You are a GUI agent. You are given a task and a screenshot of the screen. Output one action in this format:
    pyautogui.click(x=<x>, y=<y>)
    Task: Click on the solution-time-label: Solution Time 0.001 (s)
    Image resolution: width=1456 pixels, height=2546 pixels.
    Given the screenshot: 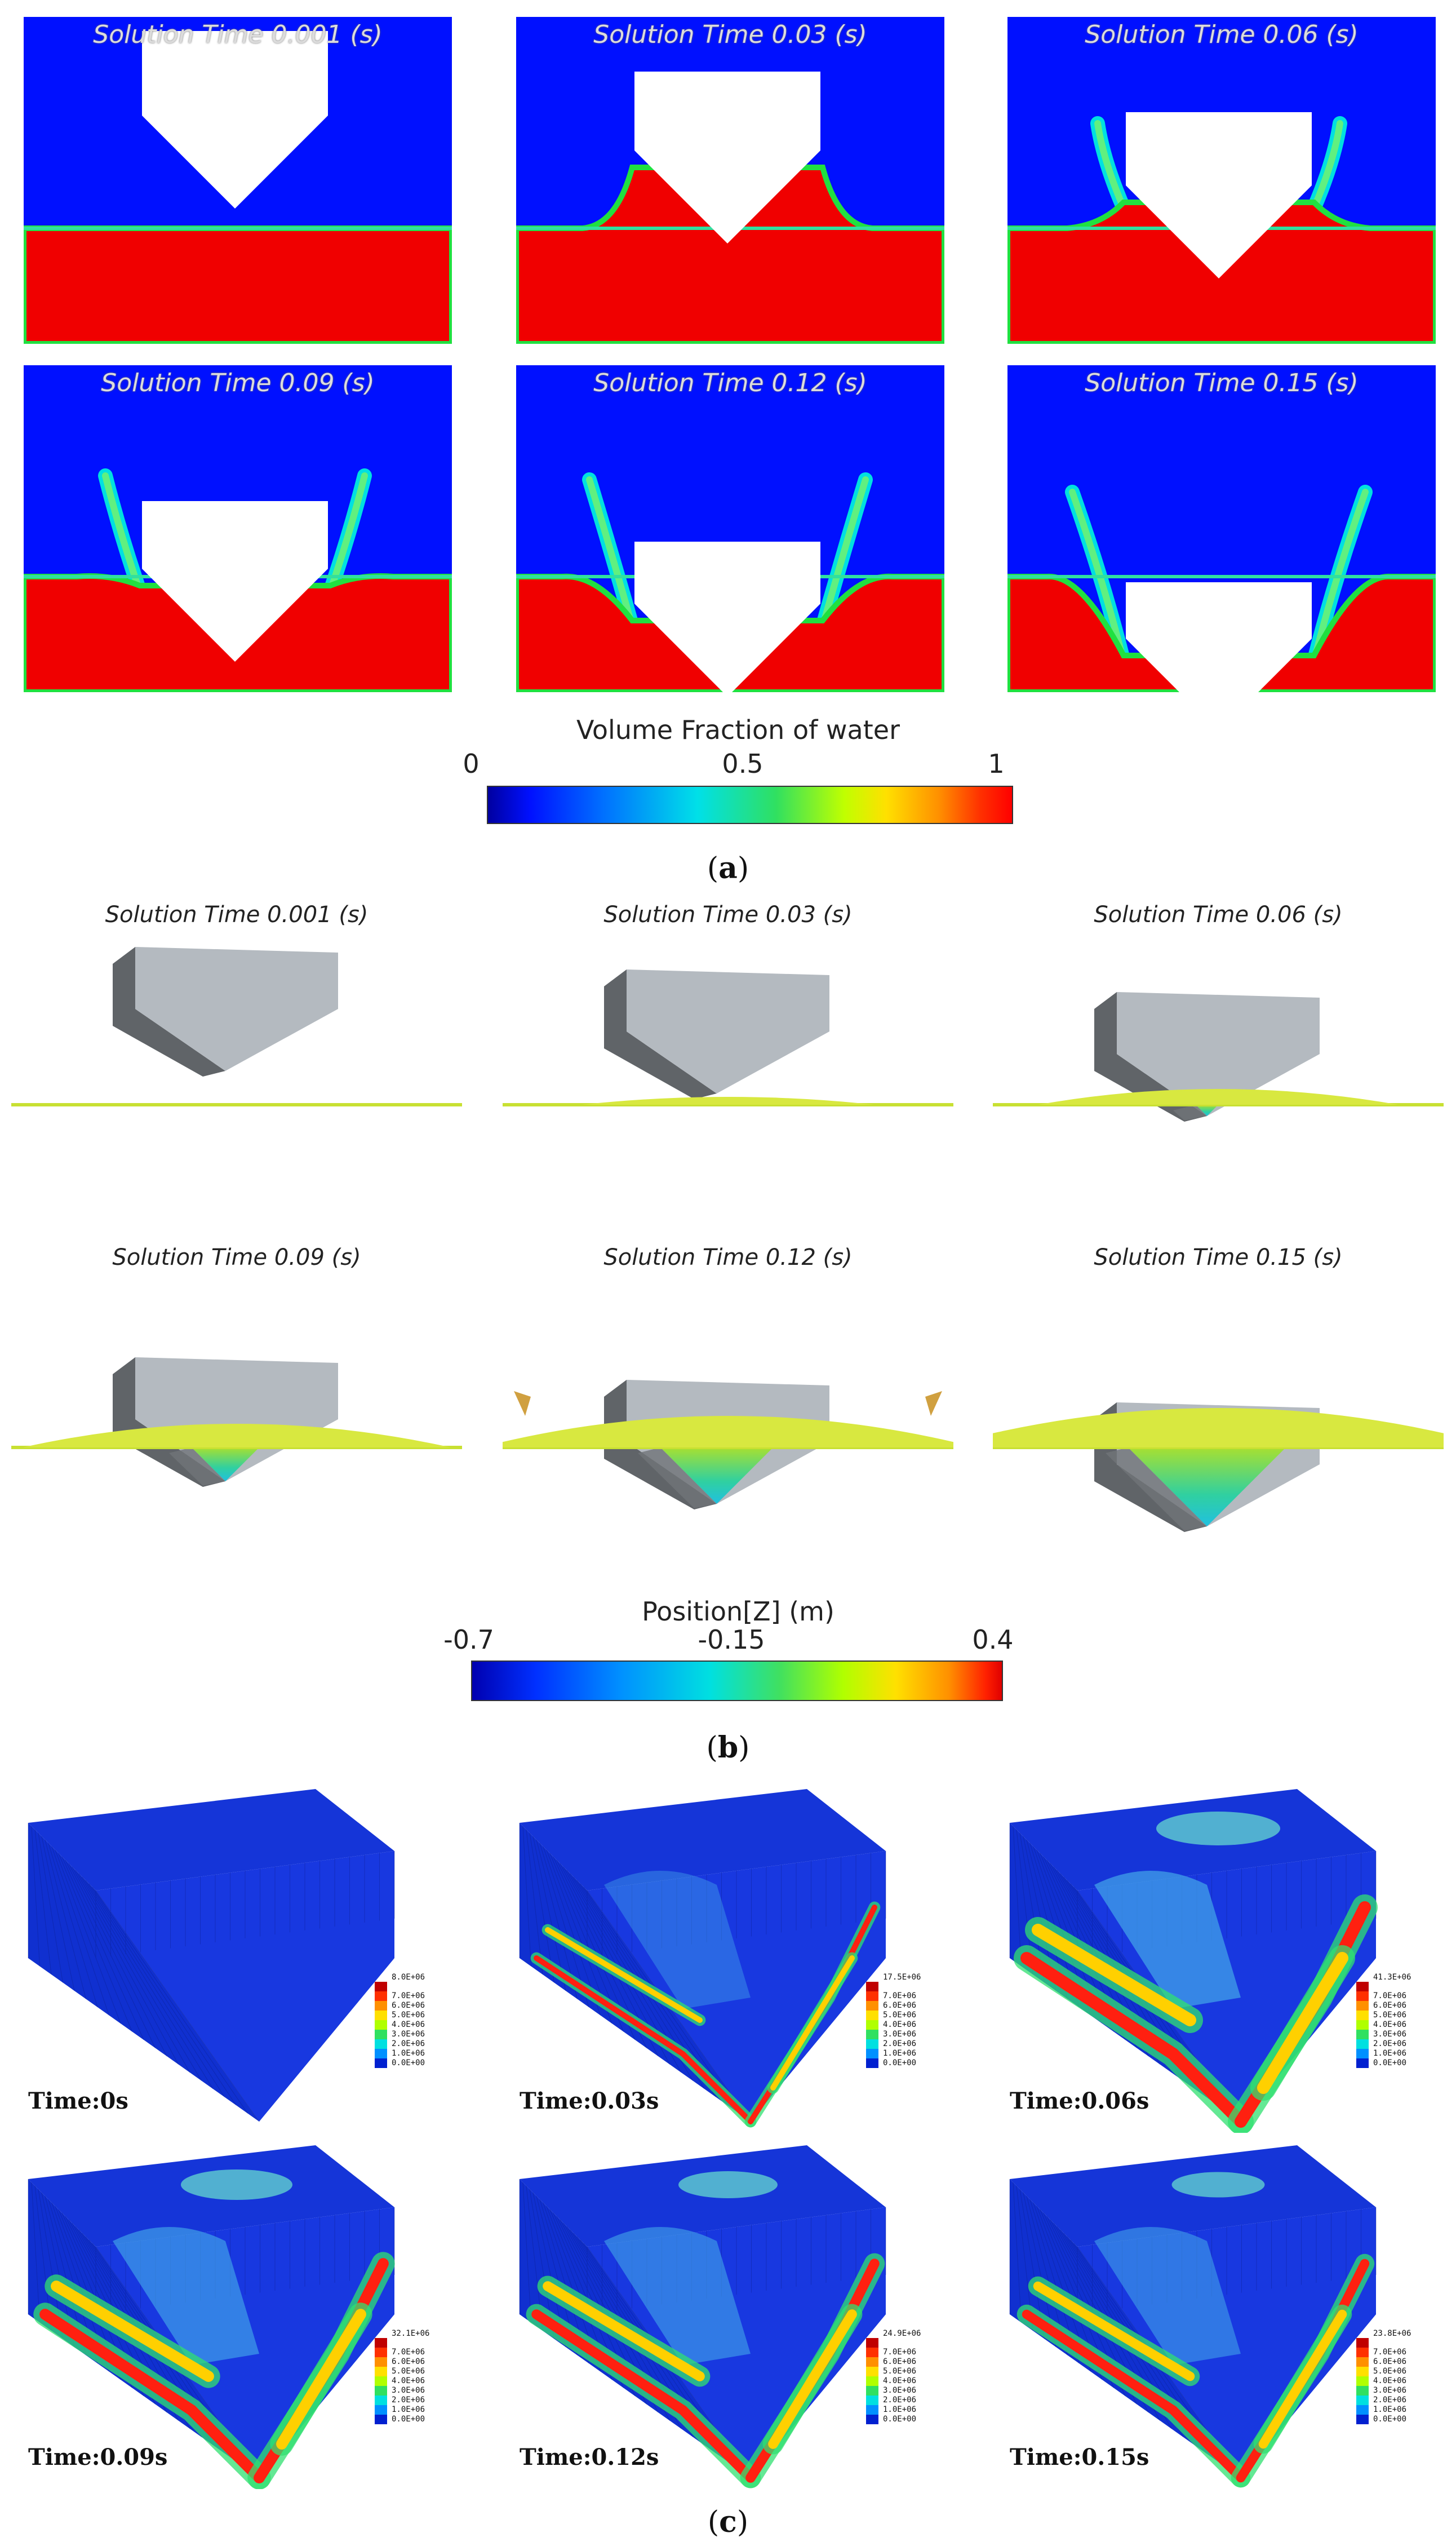 What is the action you would take?
    pyautogui.click(x=238, y=34)
    